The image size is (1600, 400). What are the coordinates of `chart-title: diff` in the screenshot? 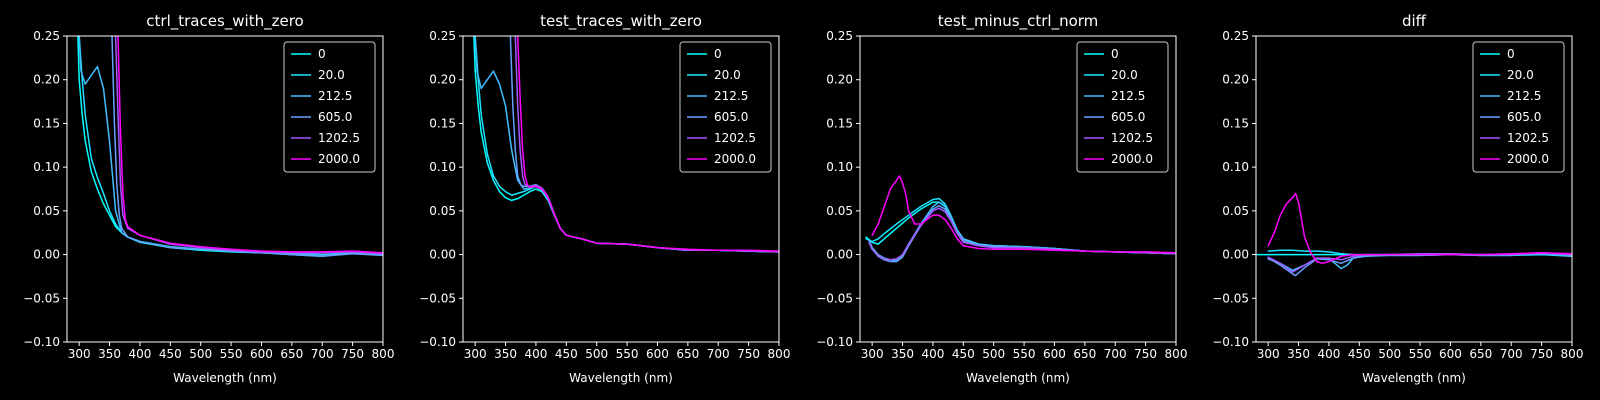 It's located at (1414, 21).